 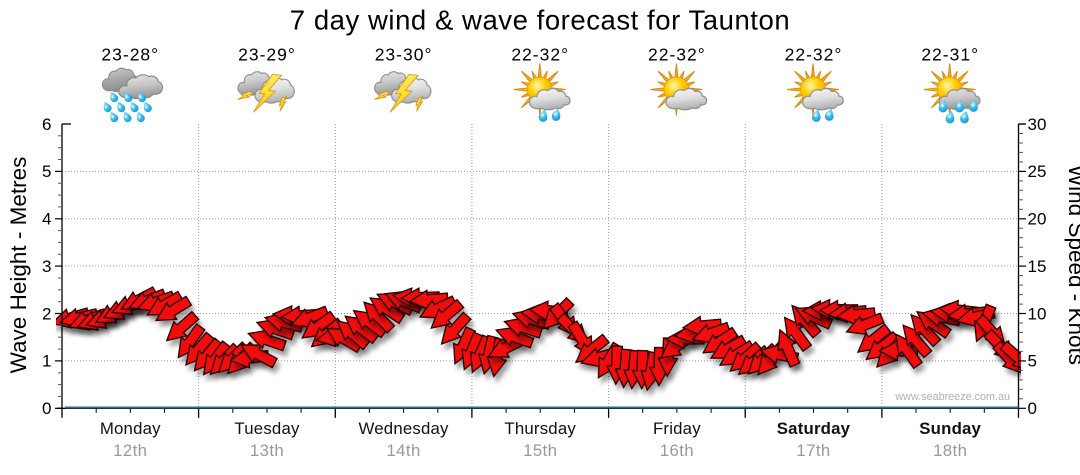 What do you see at coordinates (677, 428) in the screenshot?
I see `svg-text: Friday` at bounding box center [677, 428].